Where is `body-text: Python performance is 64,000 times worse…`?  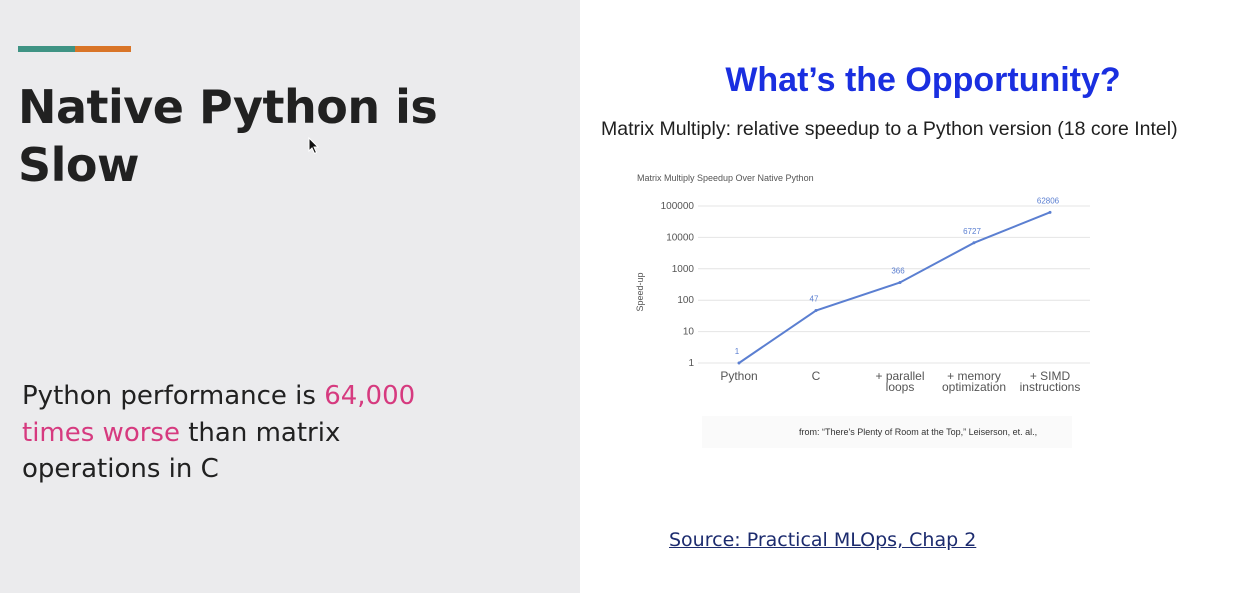 body-text: Python performance is 64,000 times worse… is located at coordinates (242, 433).